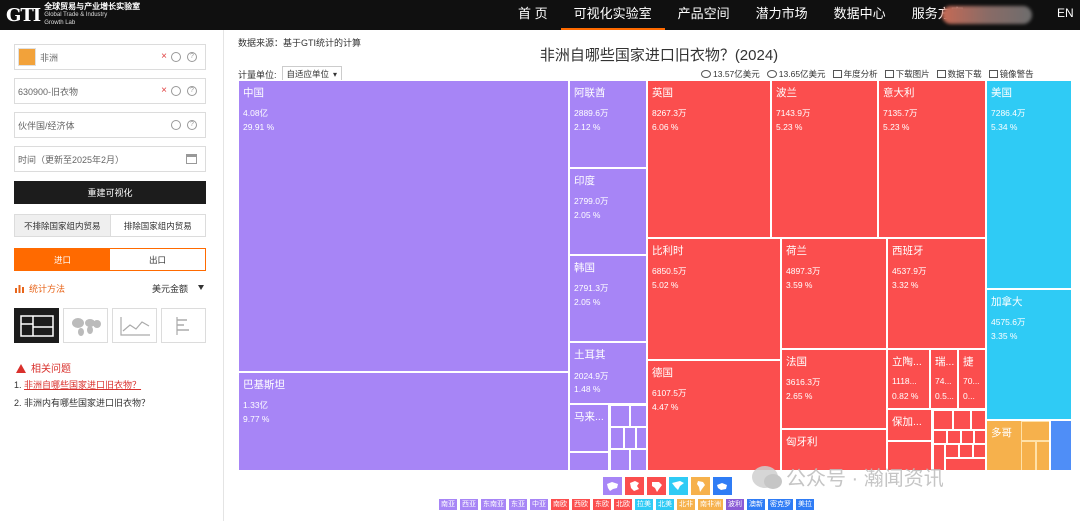 The width and height of the screenshot is (1080, 521). Describe the element at coordinates (602, 504) in the screenshot. I see `region-chip: 东欧` at that location.